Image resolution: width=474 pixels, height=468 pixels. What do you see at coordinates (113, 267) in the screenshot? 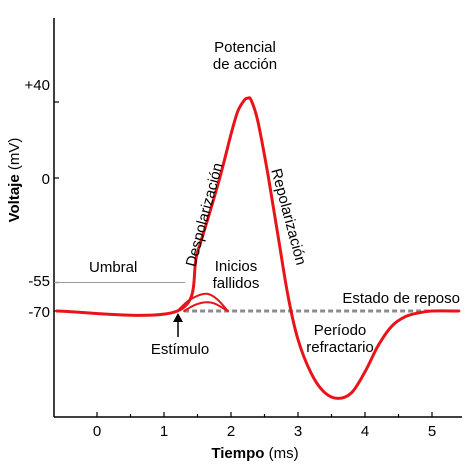
I see `threshold-label: Umbral` at bounding box center [113, 267].